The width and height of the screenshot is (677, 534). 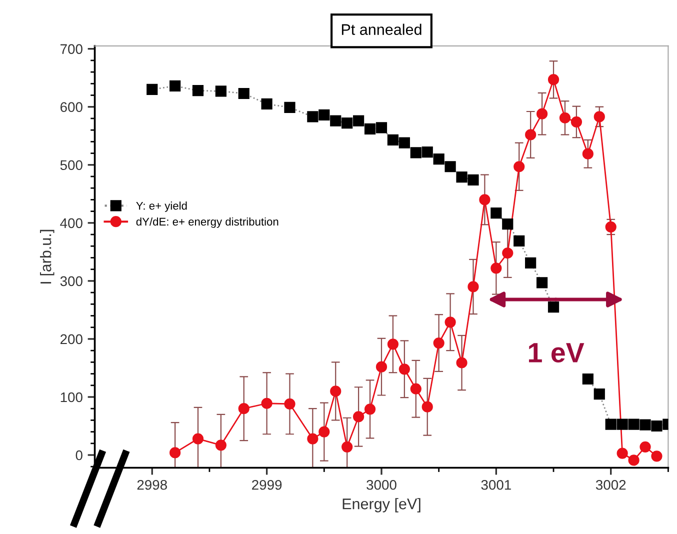 What do you see at coordinates (556, 353) in the screenshot?
I see `annotation: 1 eV` at bounding box center [556, 353].